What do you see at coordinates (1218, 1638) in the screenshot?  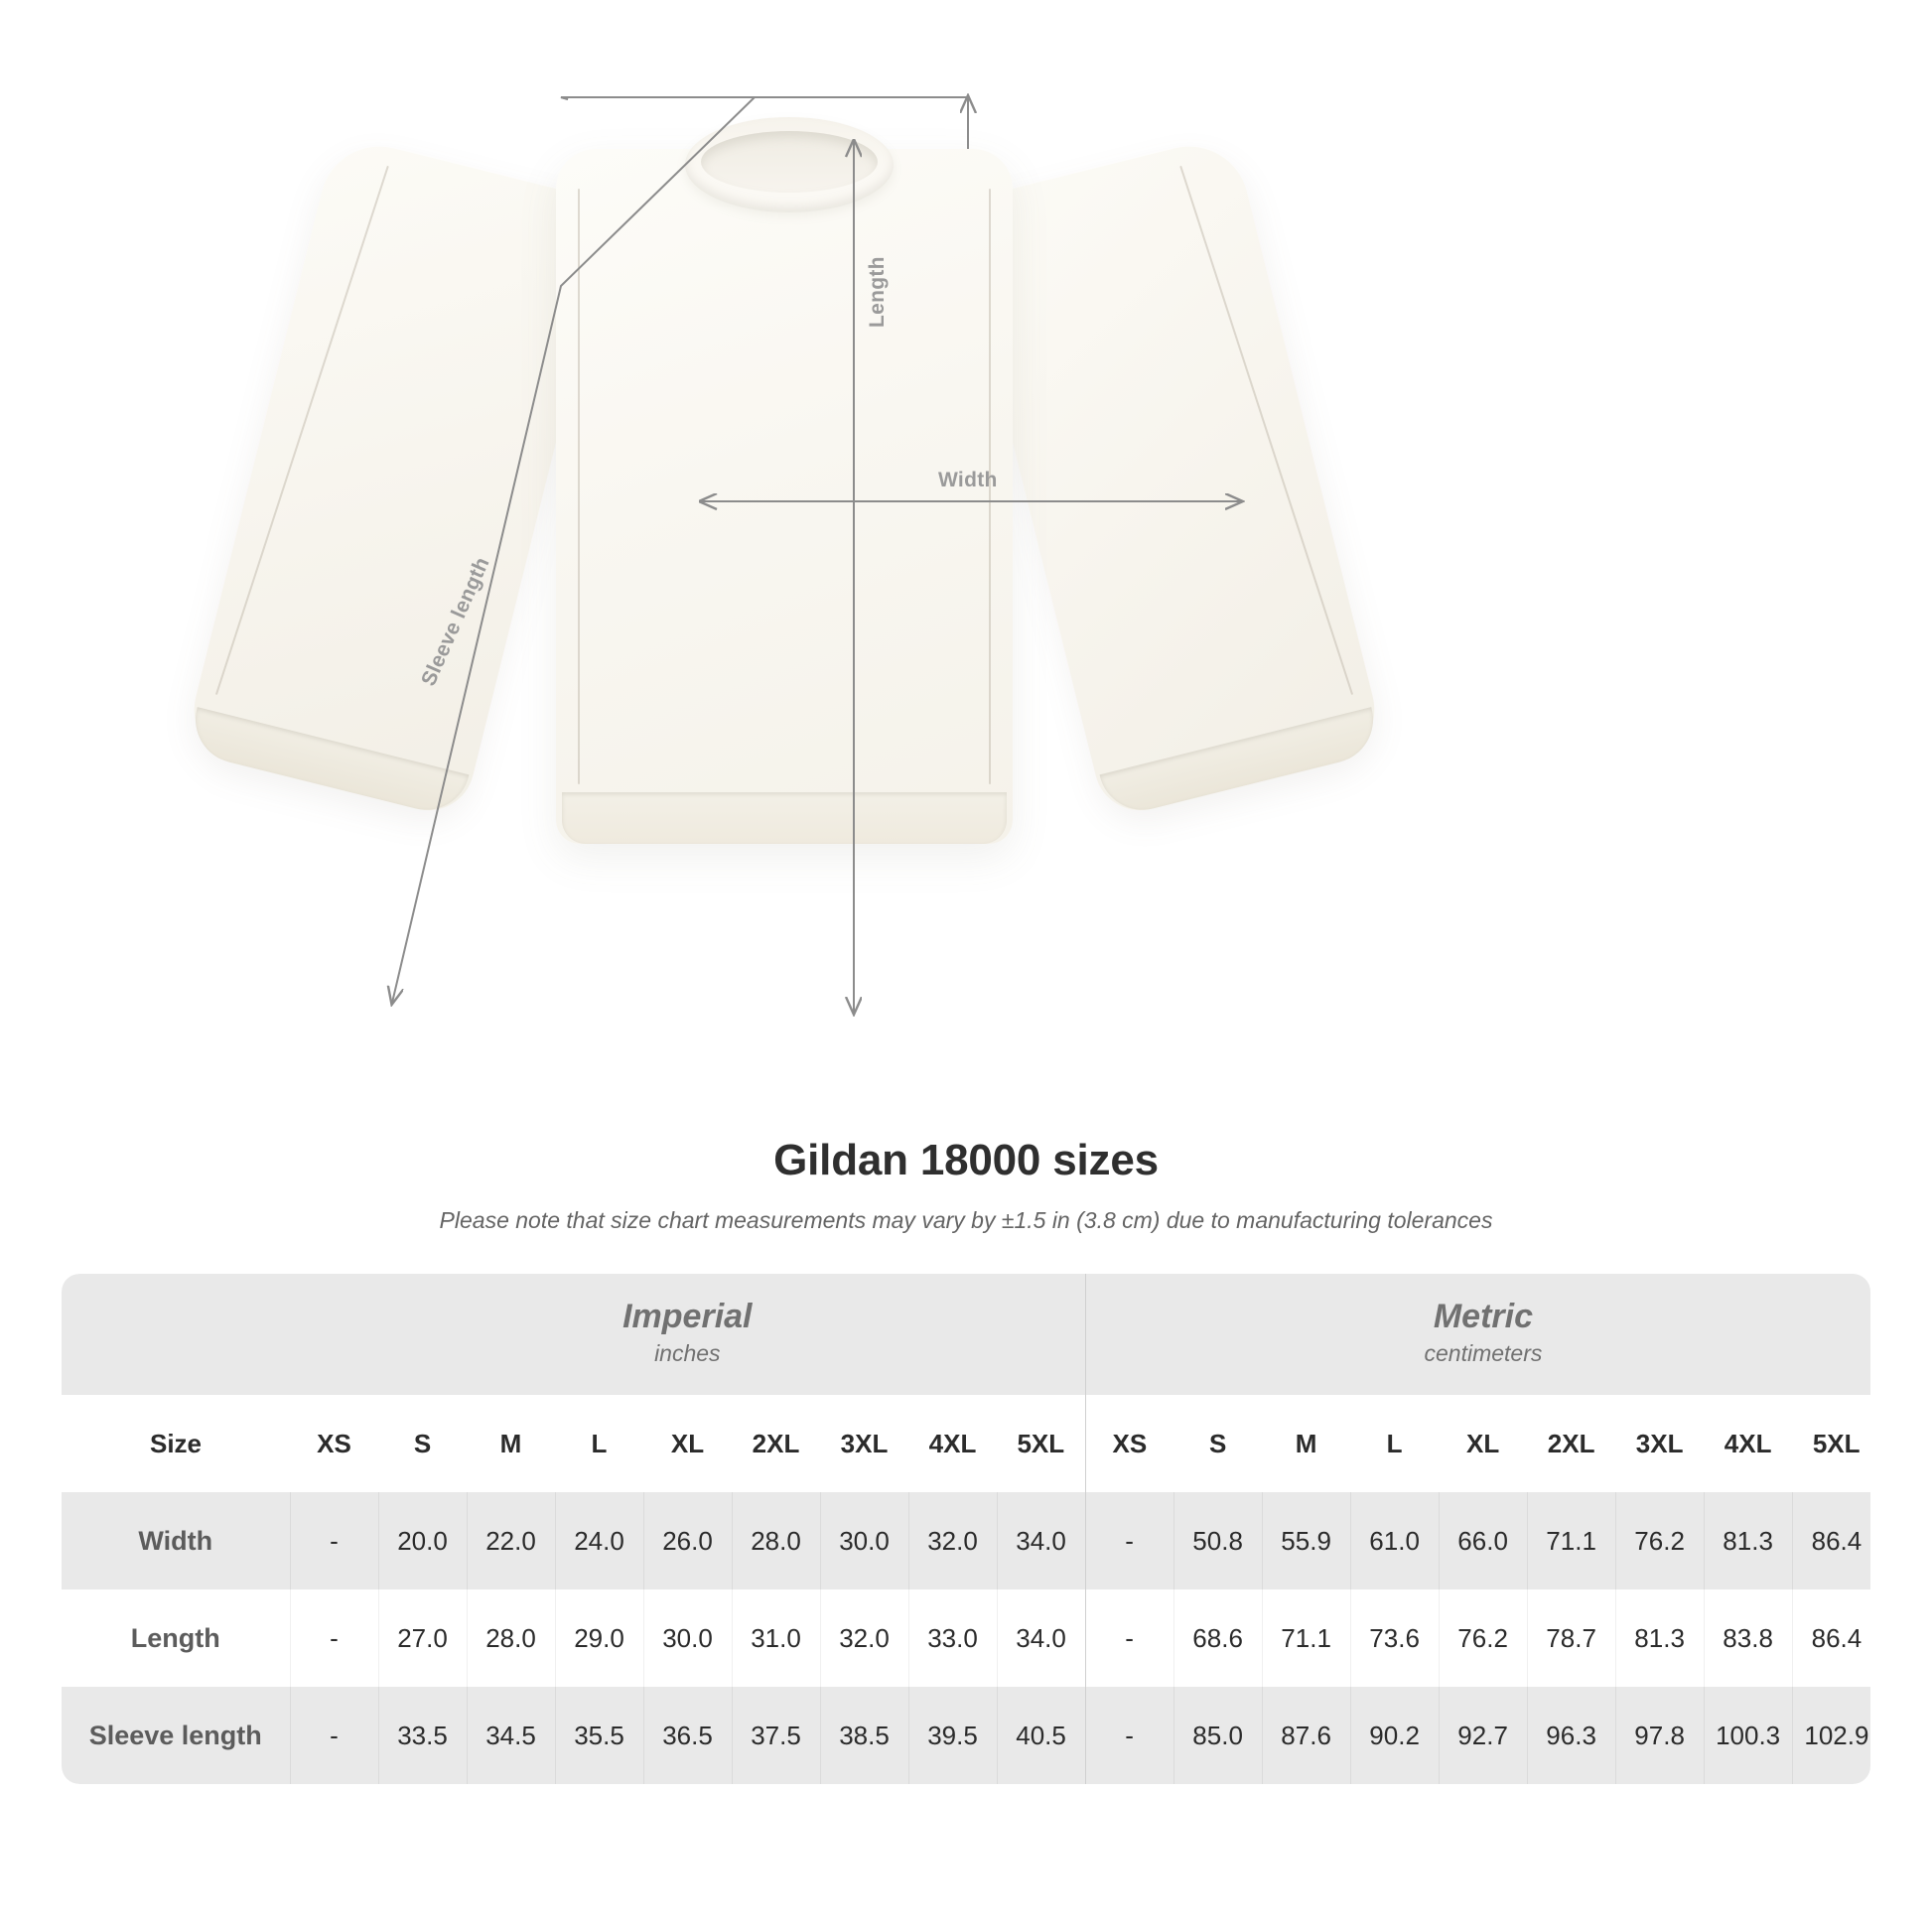 I see `cell-metric-s: 68.6` at bounding box center [1218, 1638].